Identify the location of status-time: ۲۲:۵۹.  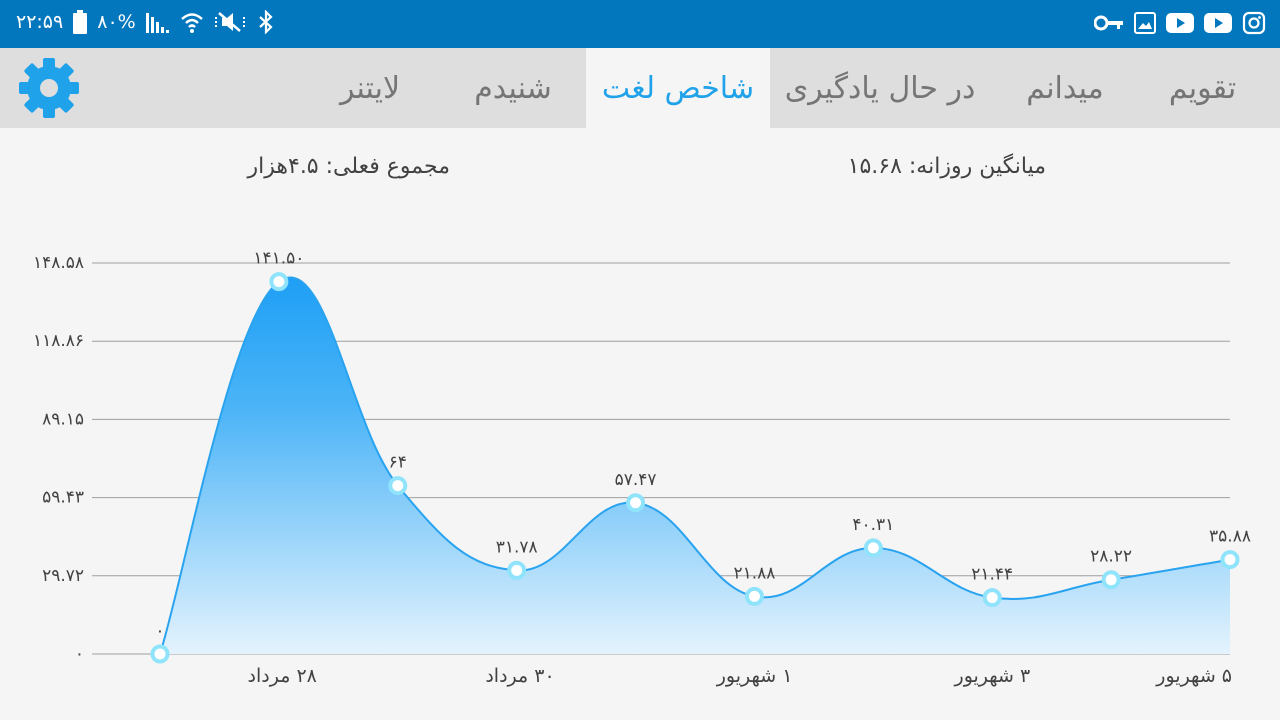
(40, 22).